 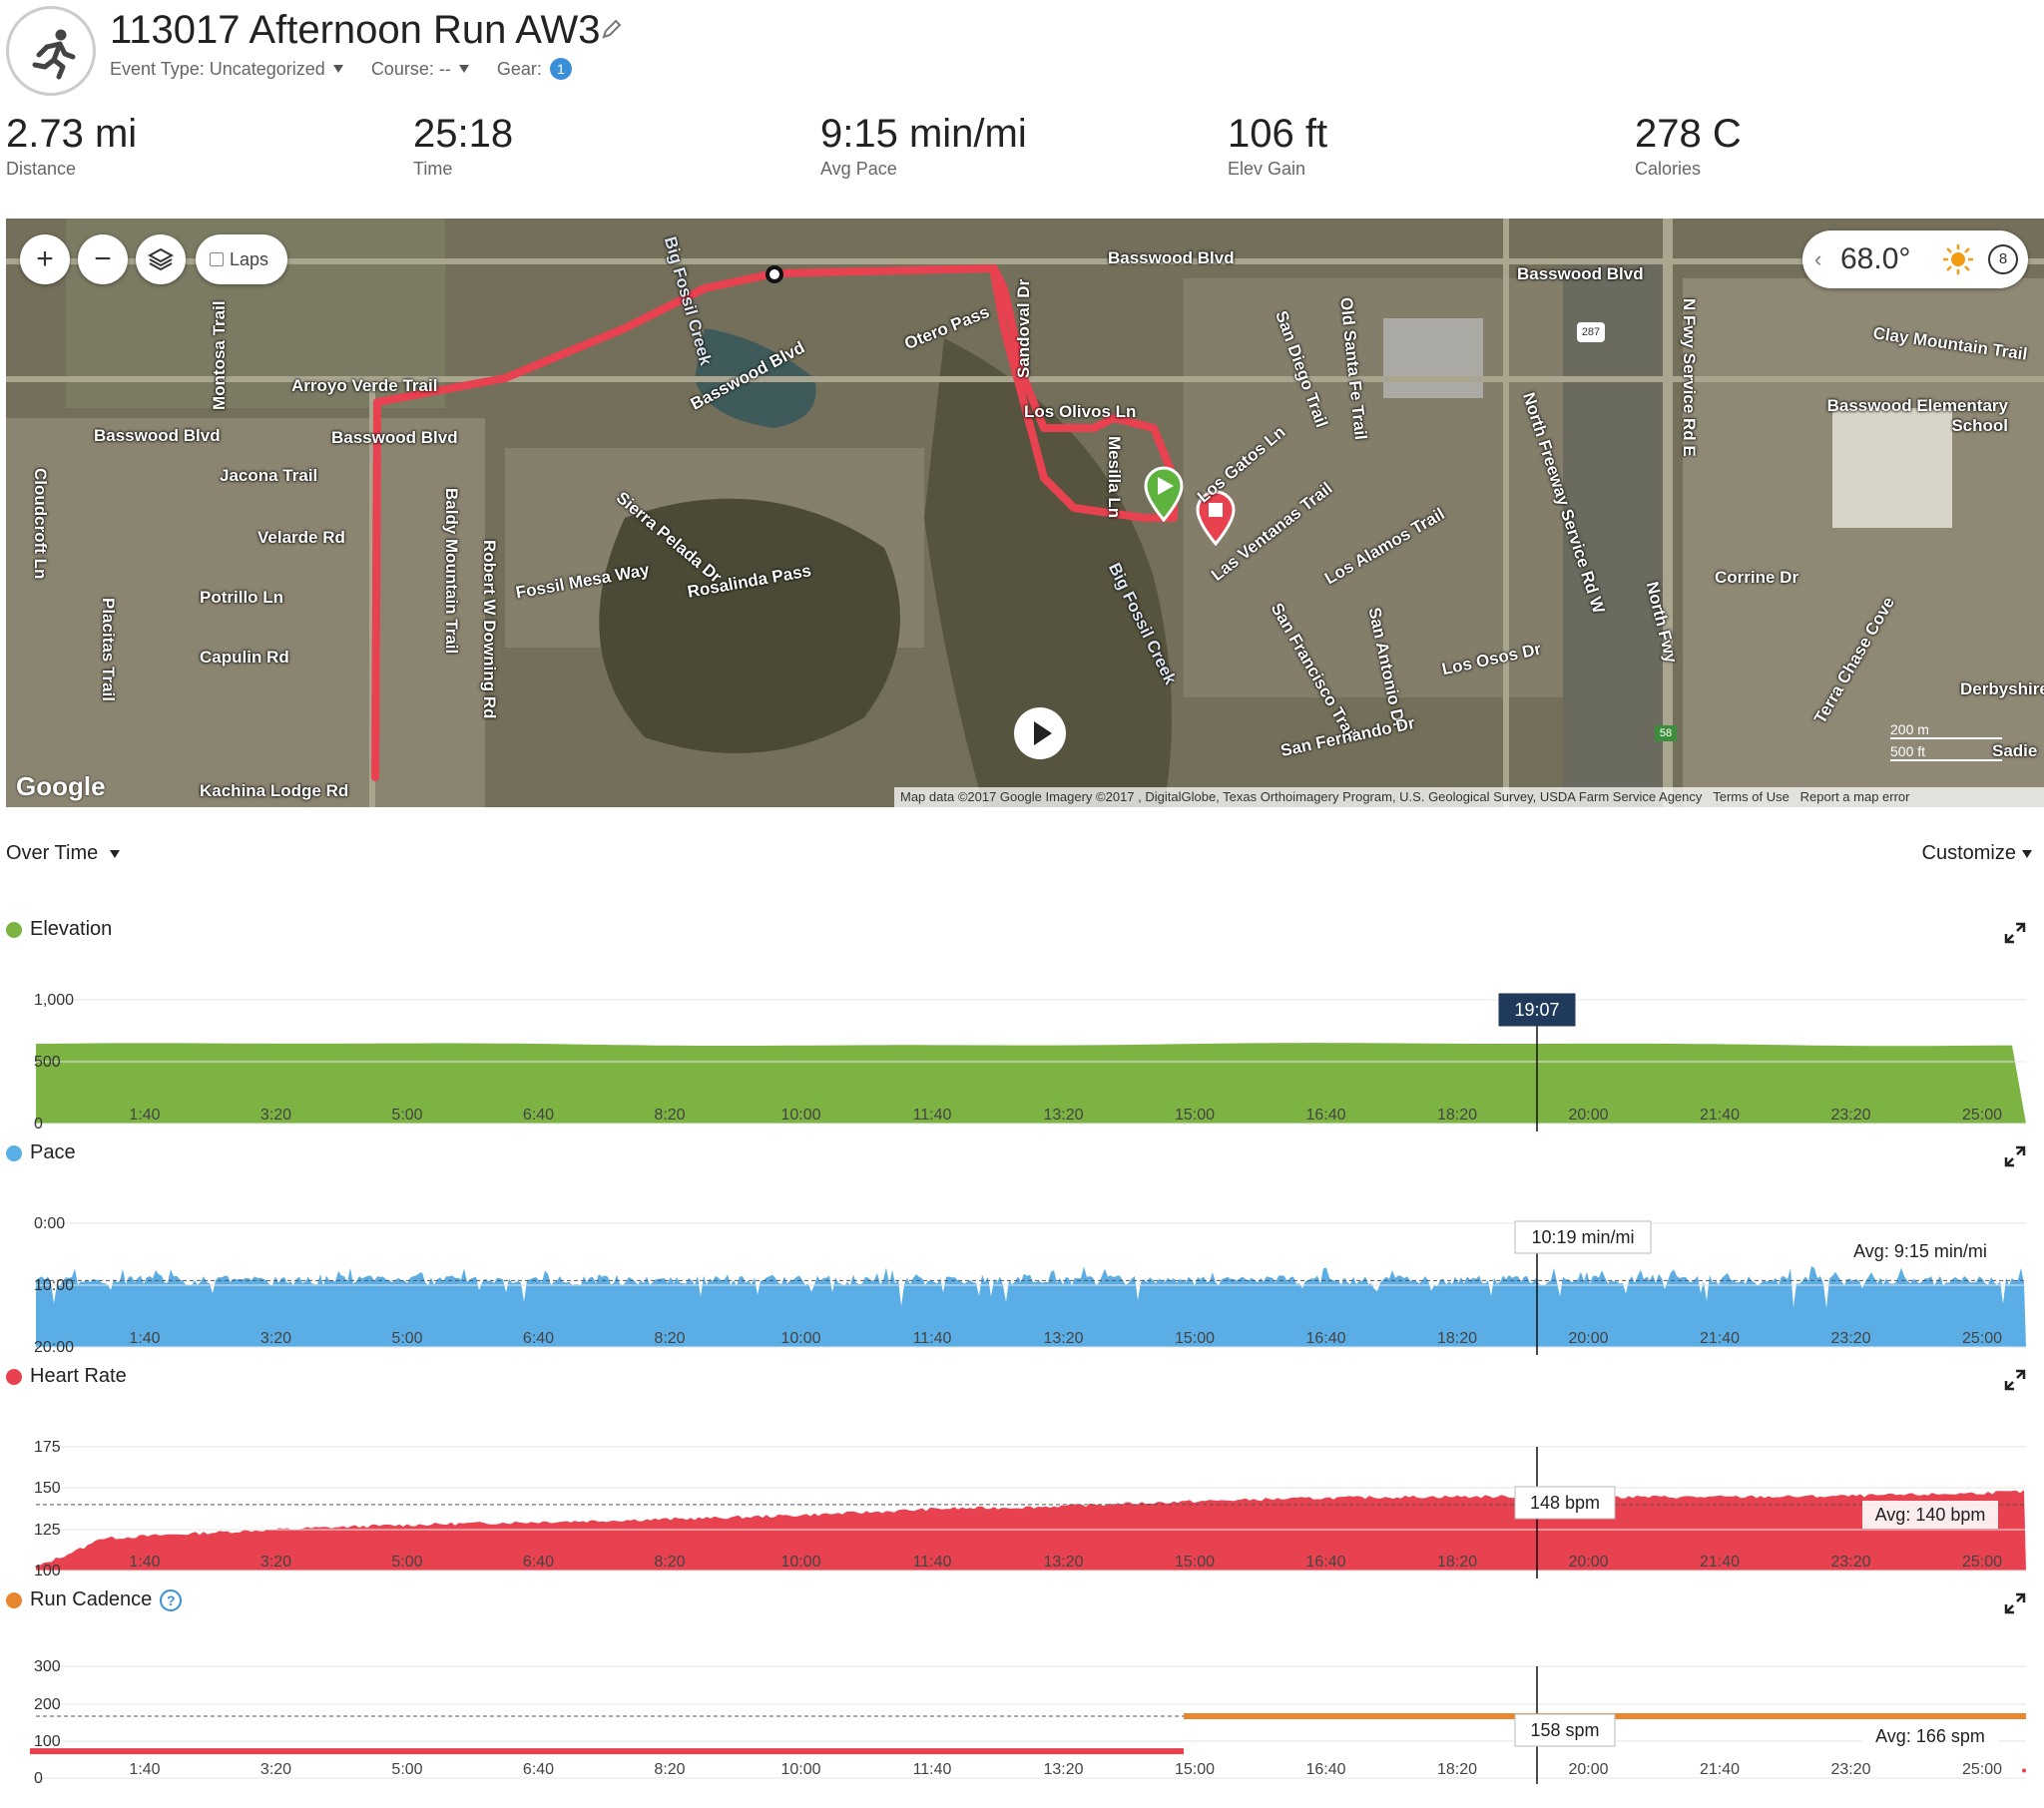 I want to click on street-label: Montosa Trail, so click(x=219, y=355).